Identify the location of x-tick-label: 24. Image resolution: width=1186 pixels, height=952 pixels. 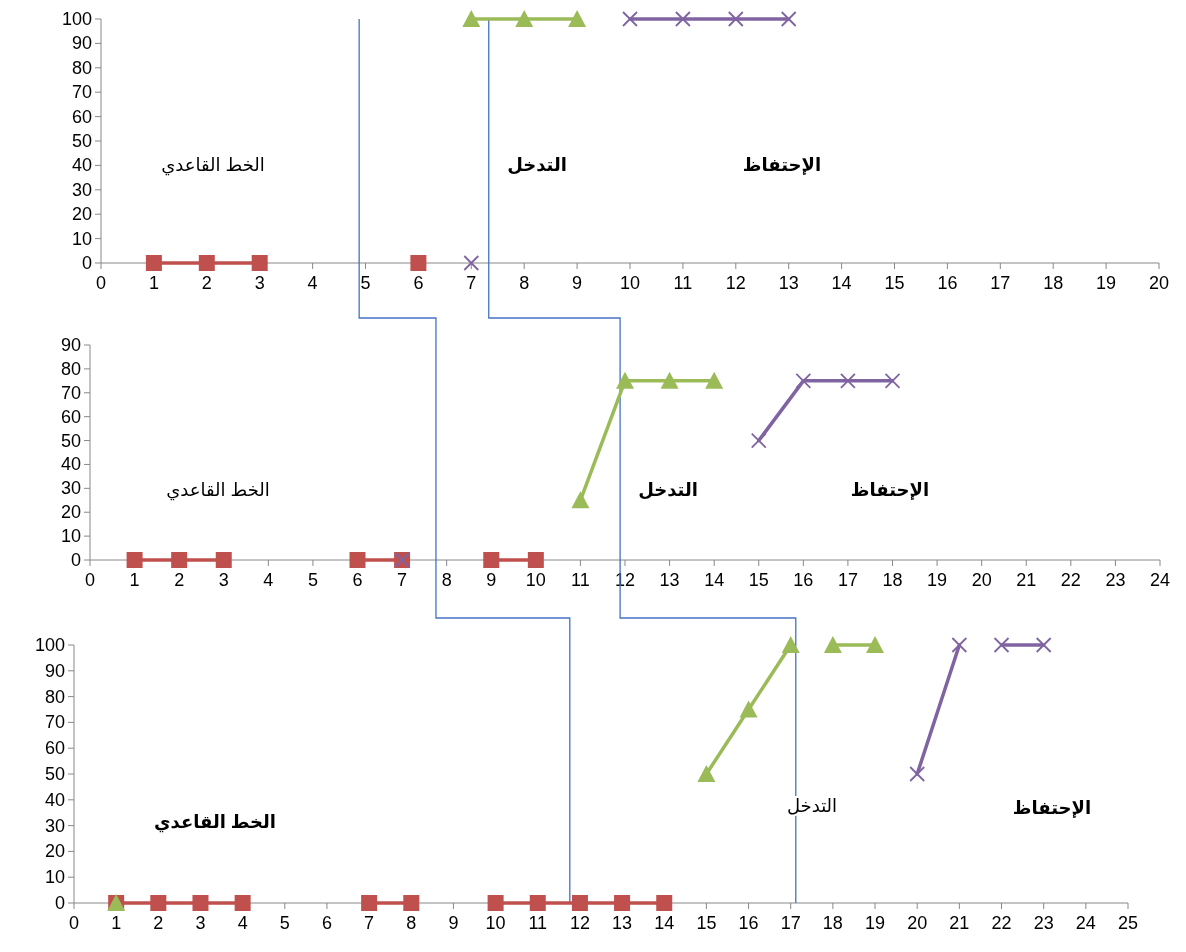
(1160, 580).